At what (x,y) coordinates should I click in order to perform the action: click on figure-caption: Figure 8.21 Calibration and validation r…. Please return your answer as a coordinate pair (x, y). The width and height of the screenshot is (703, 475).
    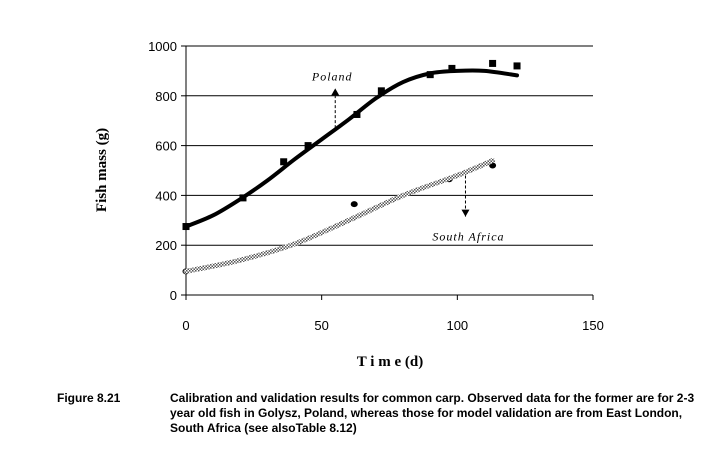
    Looking at the image, I should click on (377, 413).